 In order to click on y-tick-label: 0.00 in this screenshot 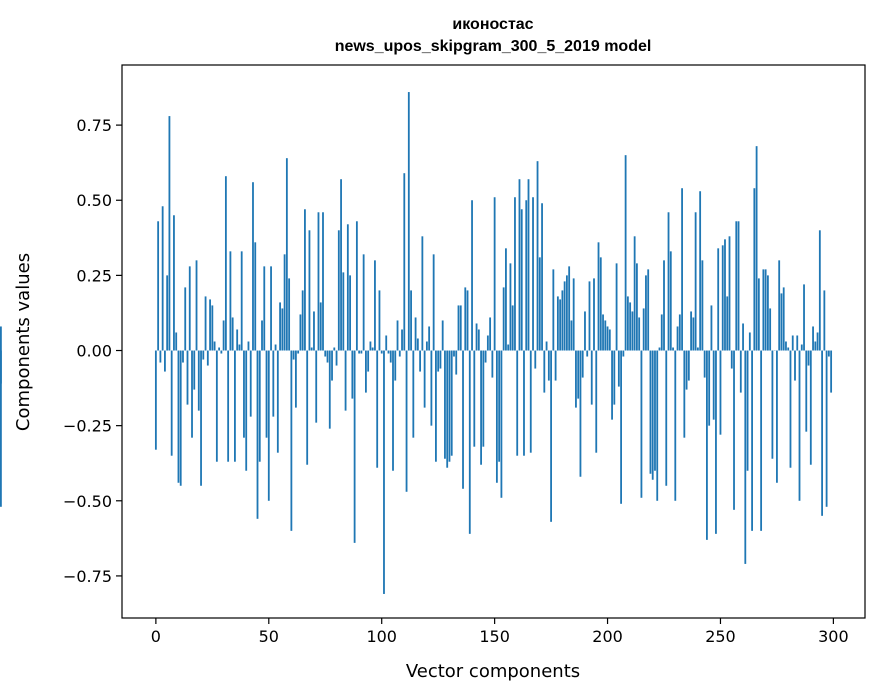, I will do `click(94, 351)`.